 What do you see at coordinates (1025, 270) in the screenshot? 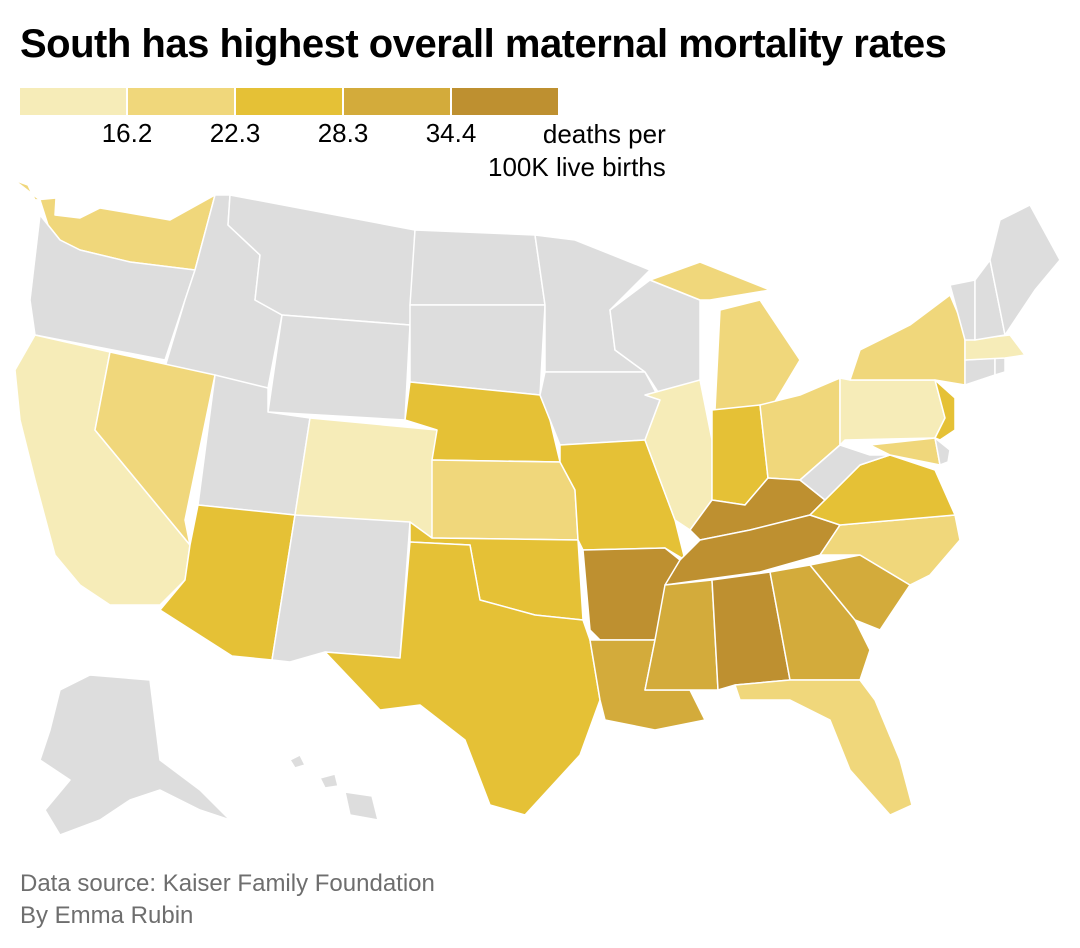
I see `state-ME` at bounding box center [1025, 270].